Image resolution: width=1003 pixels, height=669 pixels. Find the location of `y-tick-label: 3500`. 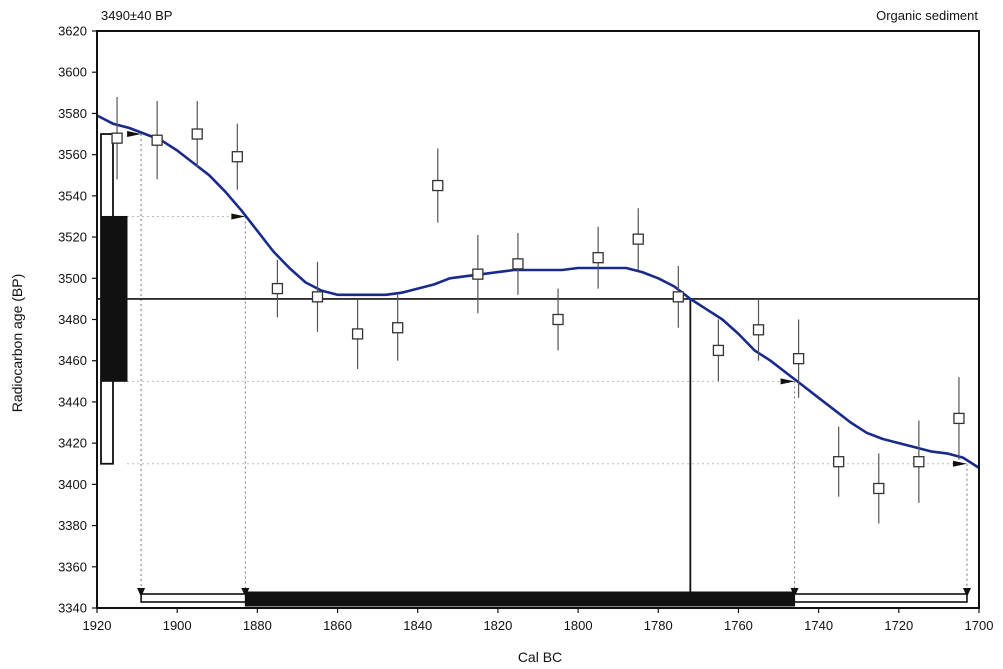

y-tick-label: 3500 is located at coordinates (72, 278).